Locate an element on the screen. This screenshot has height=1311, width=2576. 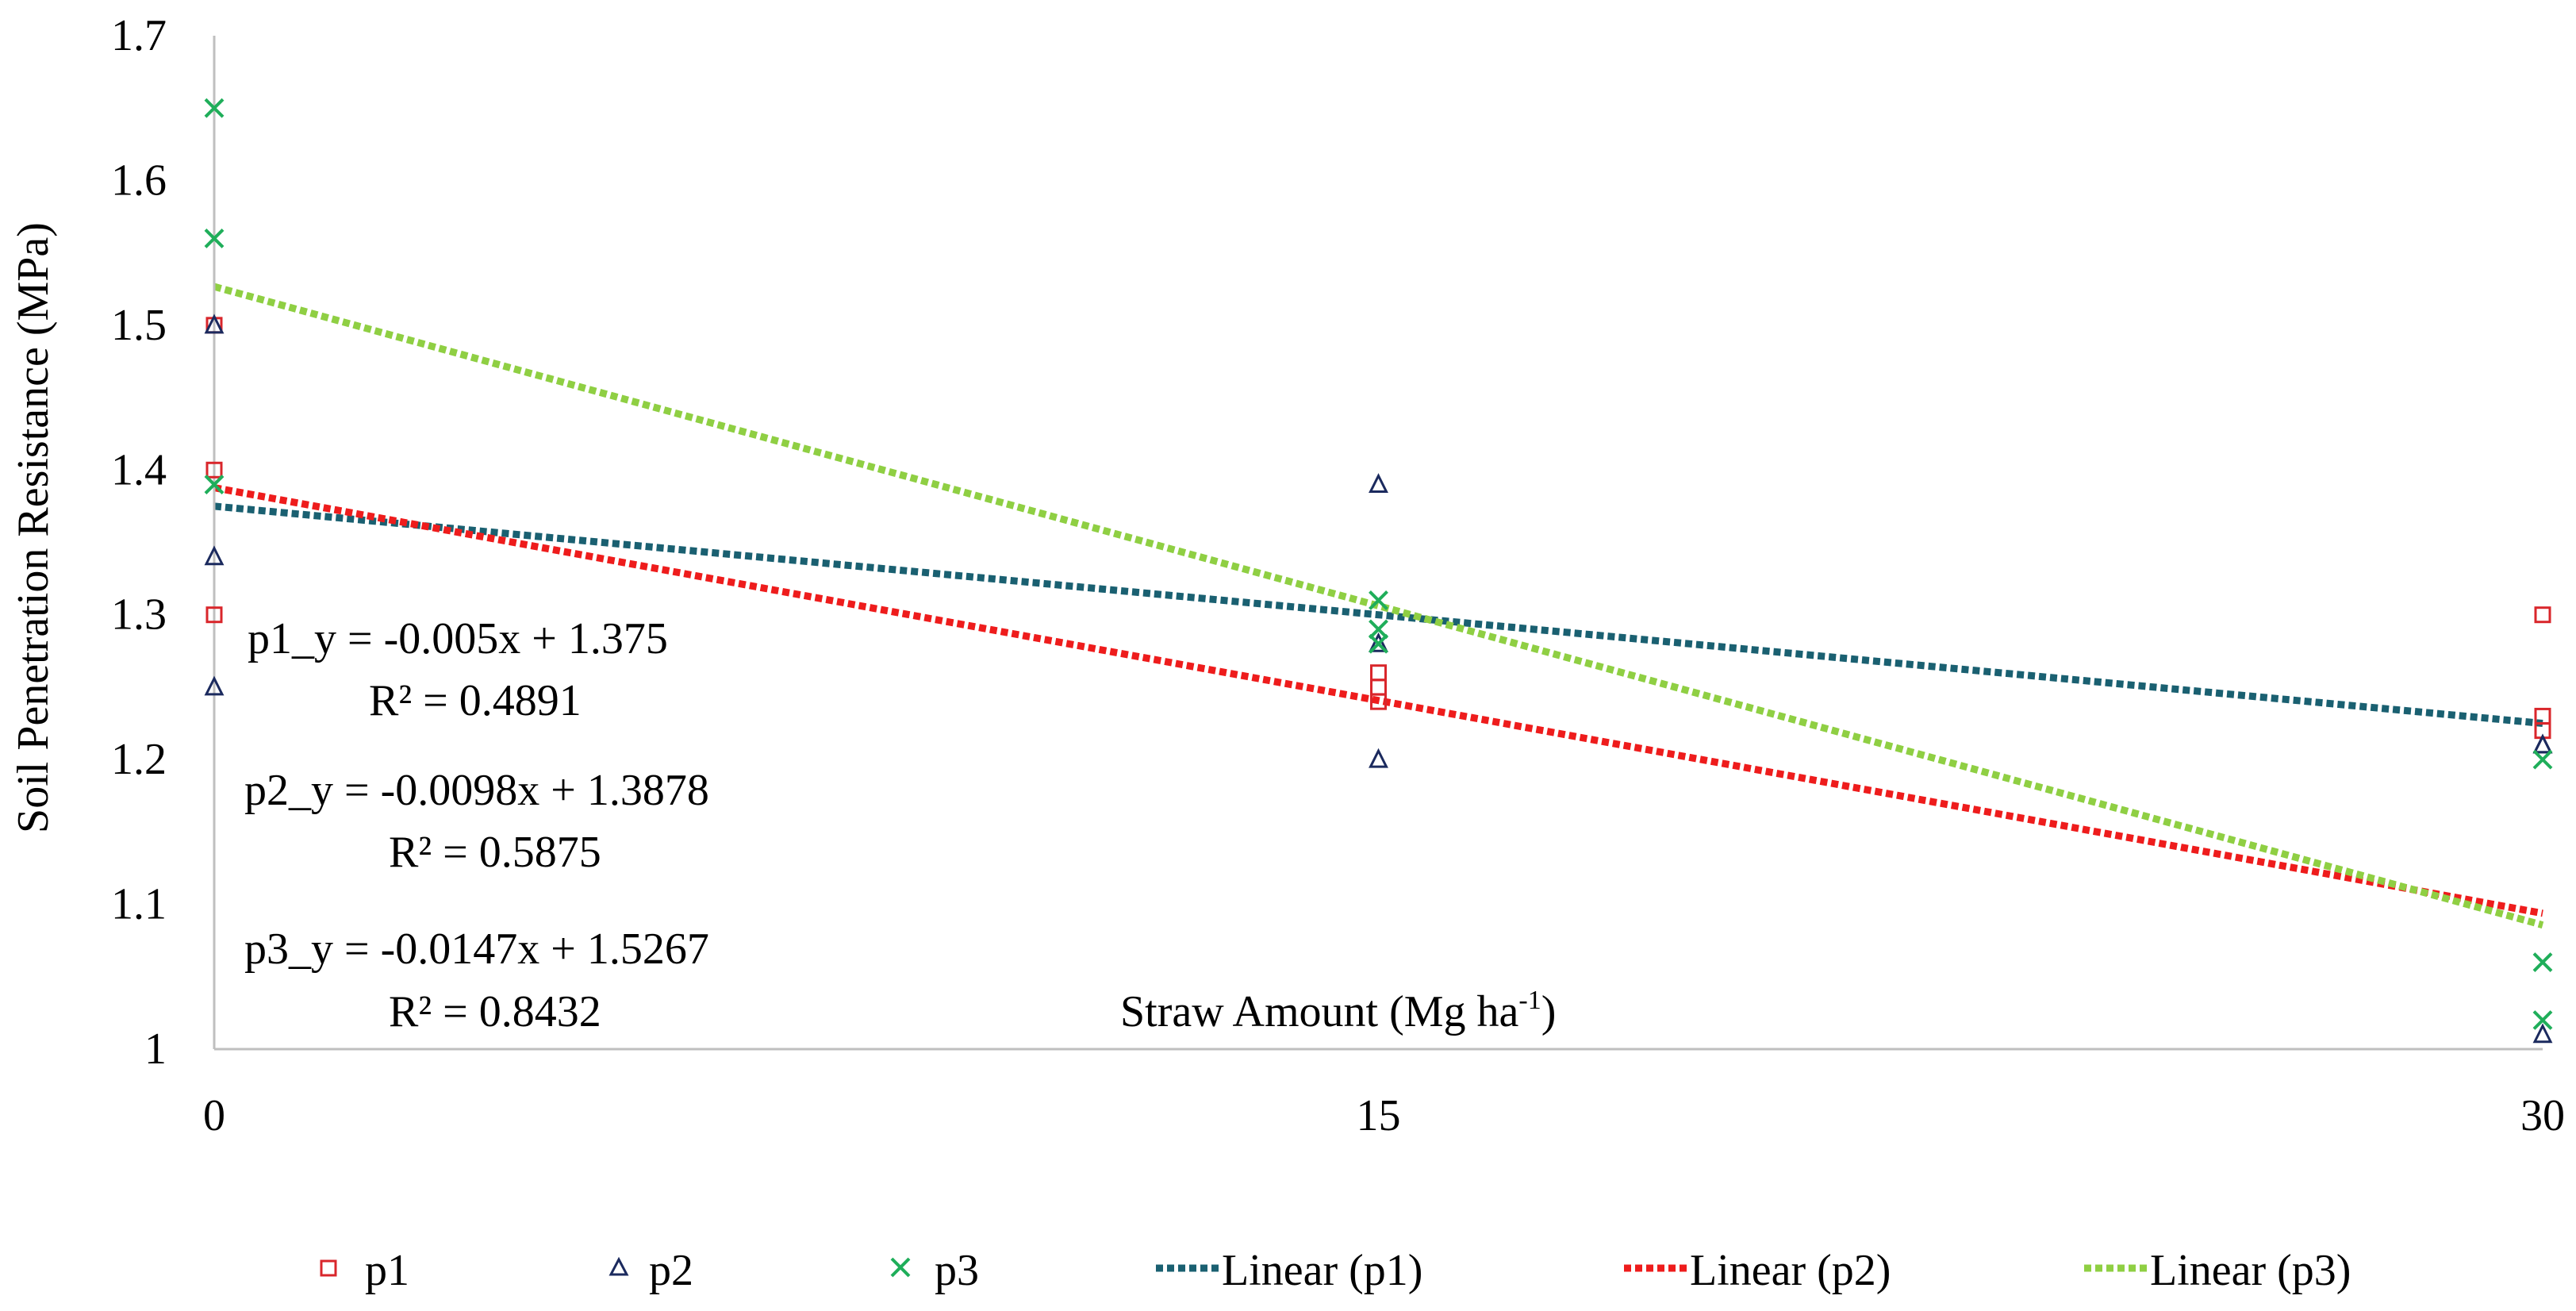
legend-label-p1: p1 is located at coordinates (387, 1270).